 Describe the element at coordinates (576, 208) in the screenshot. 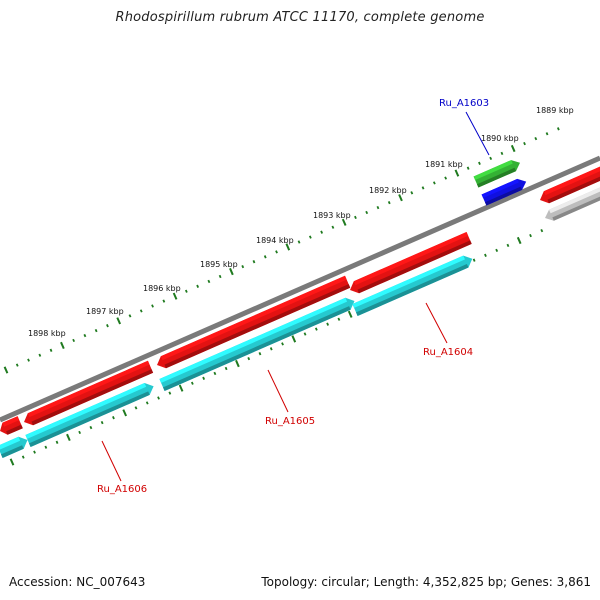

I see `grey-gene-feature-shadow` at that location.